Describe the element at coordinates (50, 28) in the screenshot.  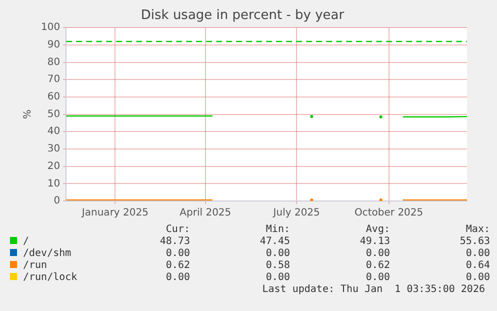
I see `y-tick-label: 100` at that location.